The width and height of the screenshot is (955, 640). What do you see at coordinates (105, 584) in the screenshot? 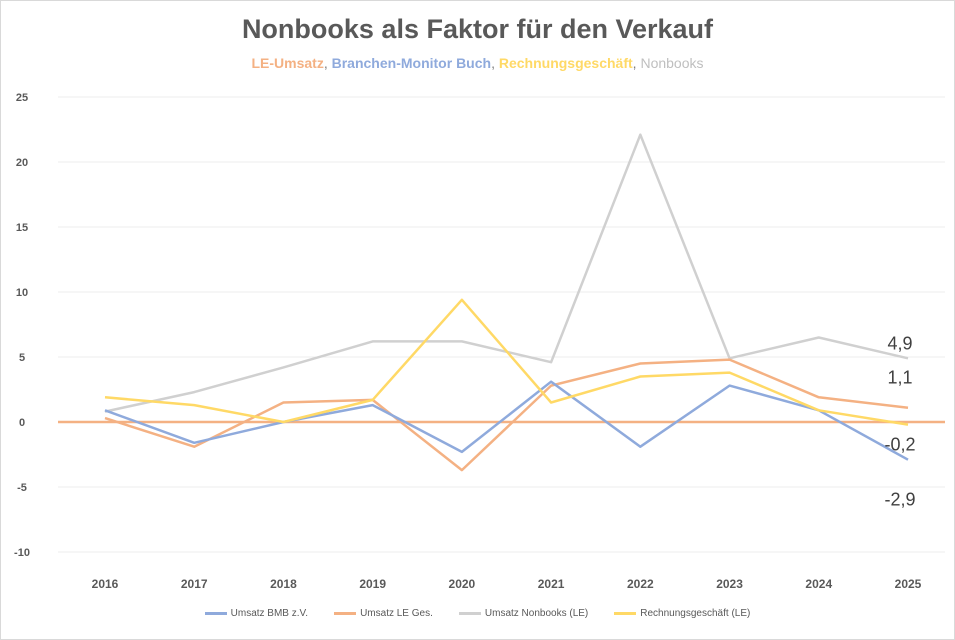
I see `x-tick-label: 2016` at bounding box center [105, 584].